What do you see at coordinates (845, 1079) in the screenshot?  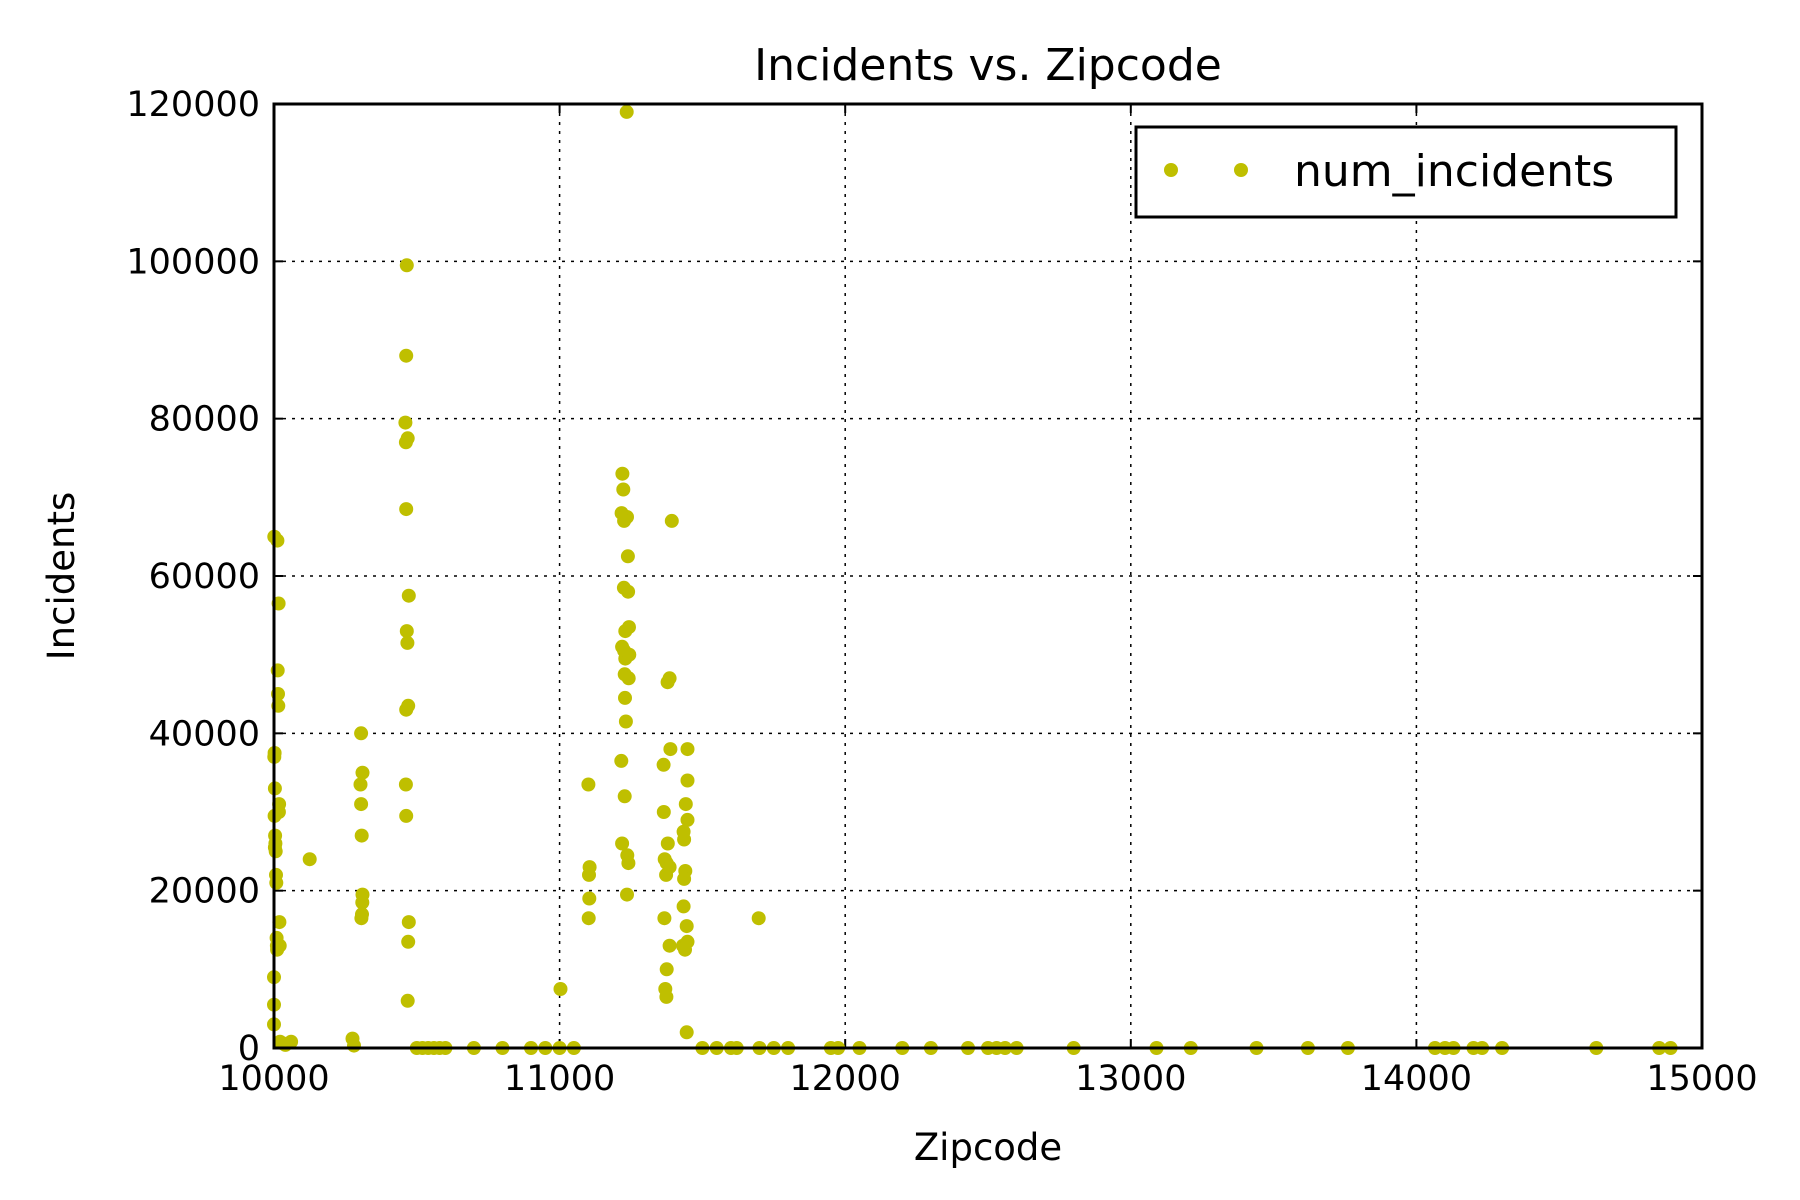 I see `x-tick-label: 12000` at bounding box center [845, 1079].